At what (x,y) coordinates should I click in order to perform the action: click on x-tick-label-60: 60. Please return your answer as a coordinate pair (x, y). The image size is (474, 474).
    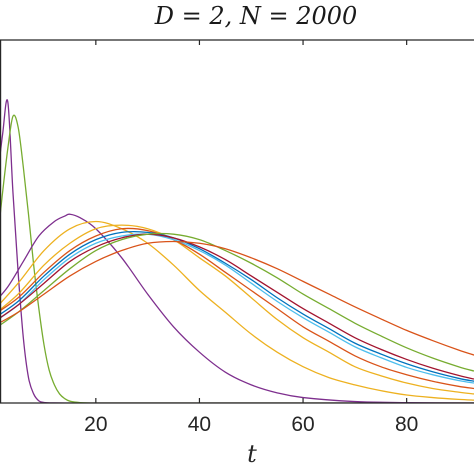
    Looking at the image, I should click on (302, 424).